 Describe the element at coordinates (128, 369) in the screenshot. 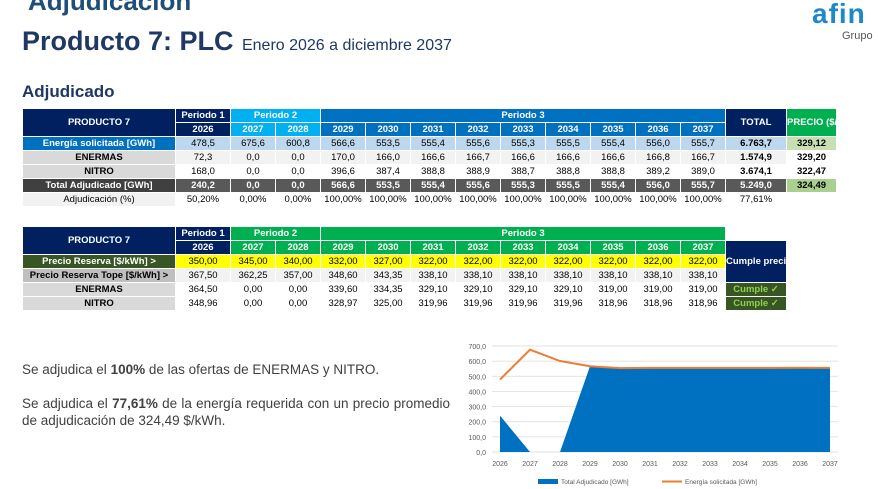

I see `text-bold: 100%` at that location.